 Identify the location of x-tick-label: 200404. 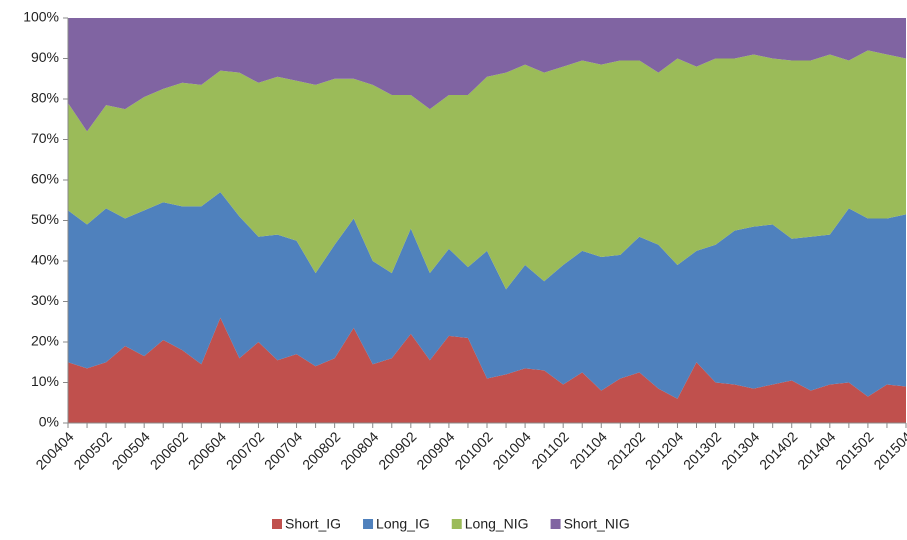
(54, 450).